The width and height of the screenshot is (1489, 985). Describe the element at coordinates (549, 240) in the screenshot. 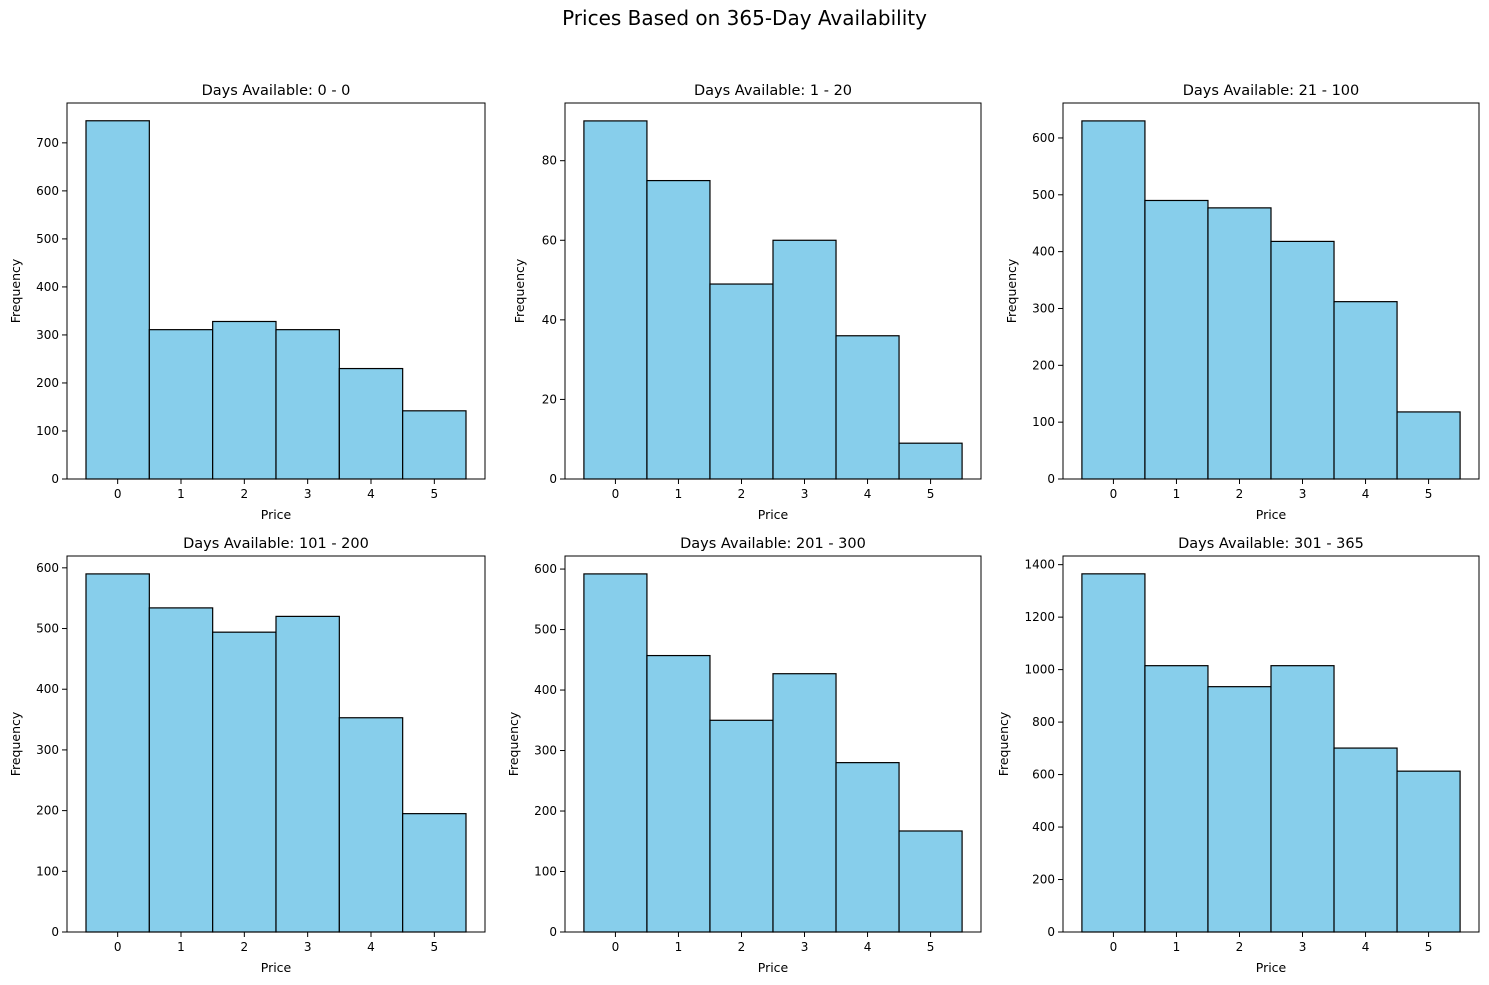

I see `y-tick-label: 60` at that location.